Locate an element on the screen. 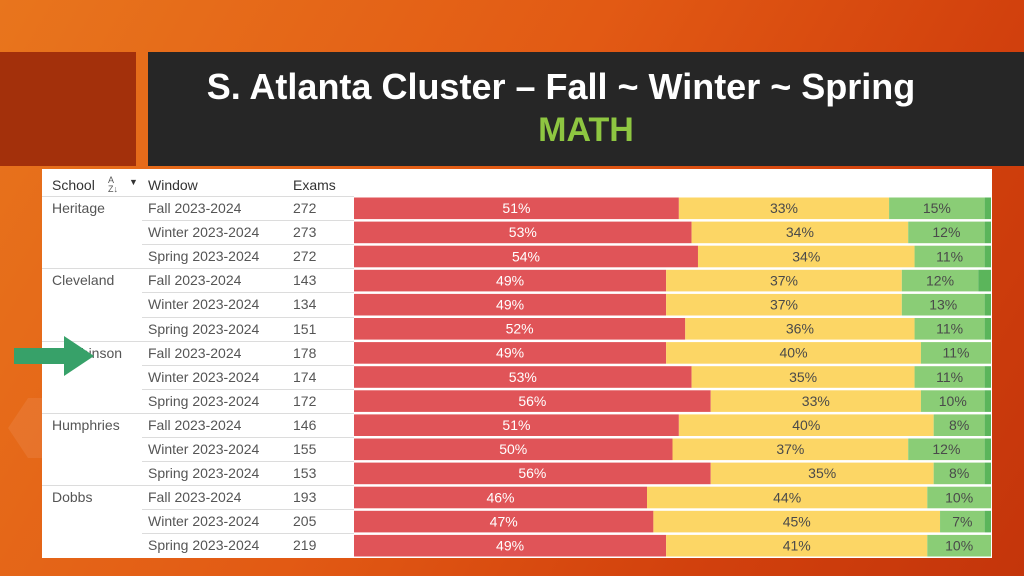  bar-data-label: 45% is located at coordinates (797, 521).